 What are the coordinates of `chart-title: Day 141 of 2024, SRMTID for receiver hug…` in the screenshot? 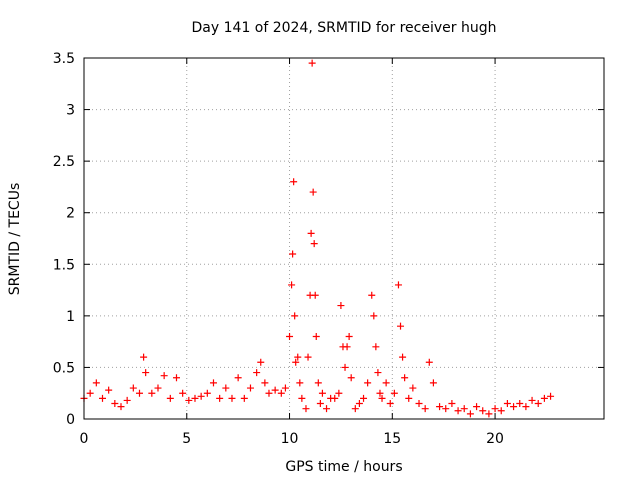 It's located at (344, 28).